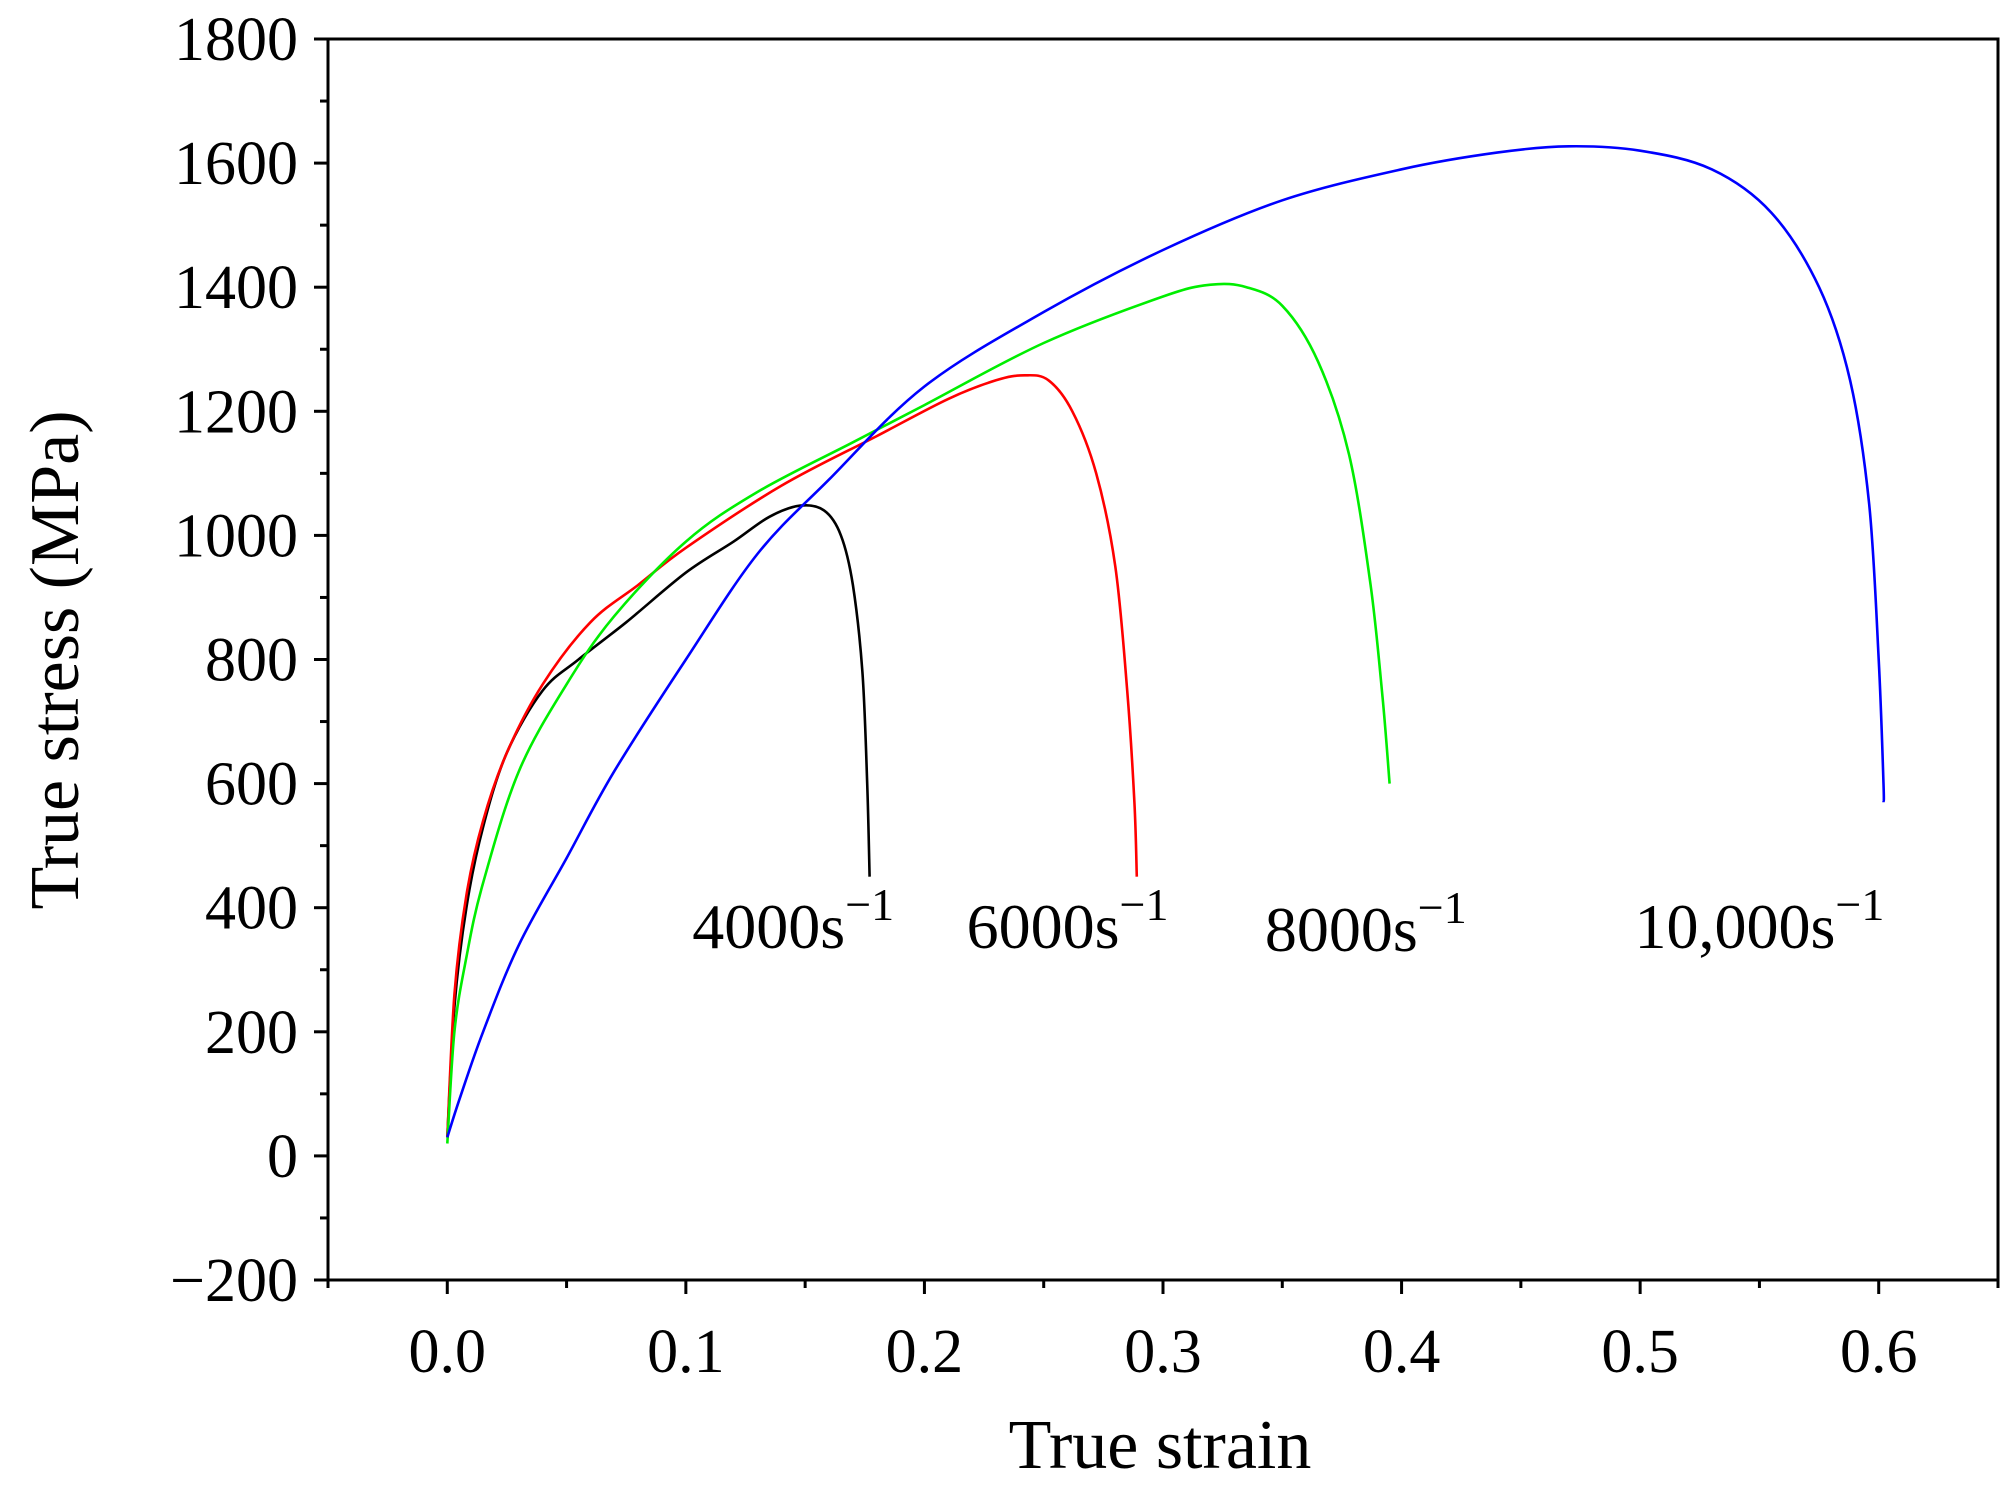 The image size is (2005, 1486). I want to click on y-tick-label: 1800, so click(236, 40).